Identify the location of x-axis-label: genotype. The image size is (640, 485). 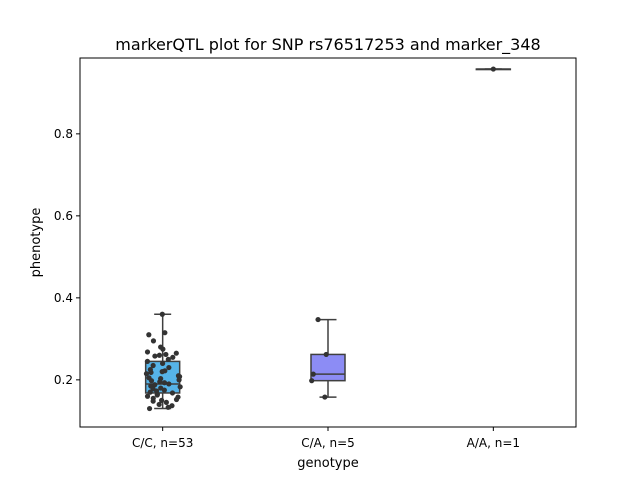
(327, 463).